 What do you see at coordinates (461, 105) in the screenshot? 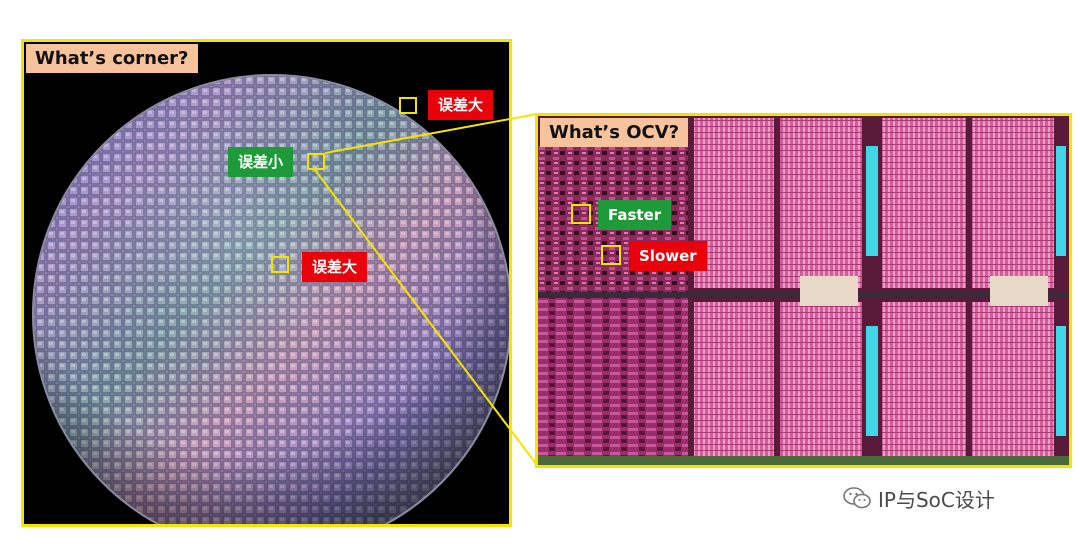
I see `large-error-label-top: 误差大` at bounding box center [461, 105].